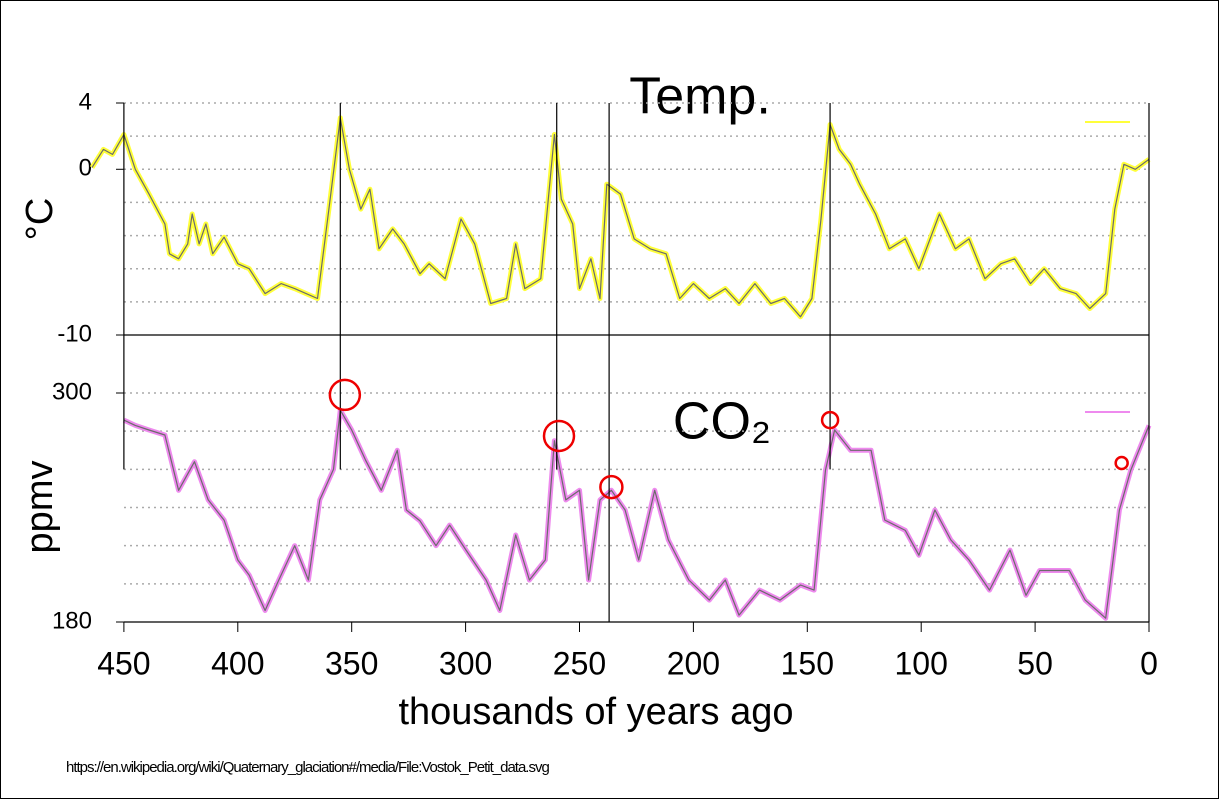 The width and height of the screenshot is (1220, 800). Describe the element at coordinates (85, 168) in the screenshot. I see `y-tick-label: 0` at that location.